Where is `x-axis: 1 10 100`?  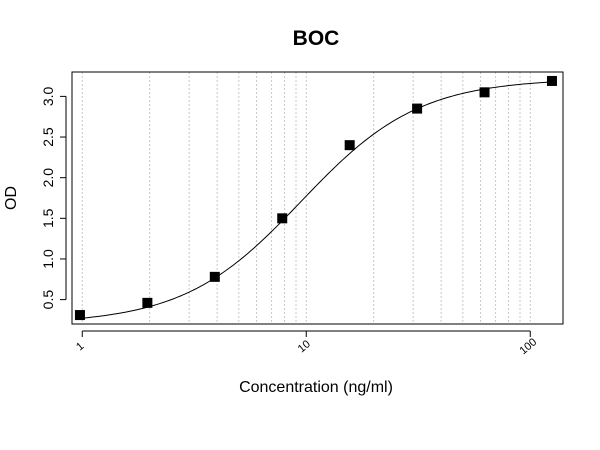
x-axis: 1 10 100 is located at coordinates (306, 343).